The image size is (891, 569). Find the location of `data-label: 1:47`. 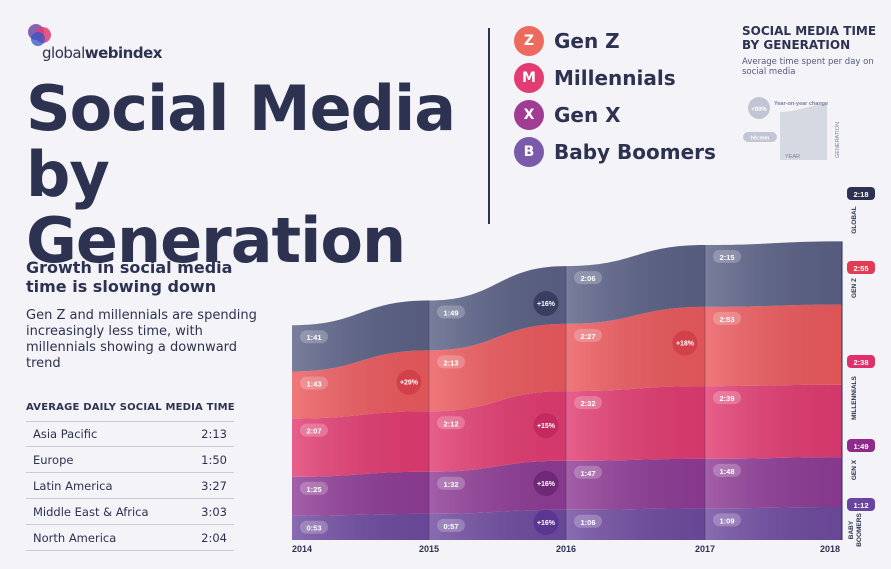

data-label: 1:47 is located at coordinates (587, 473).